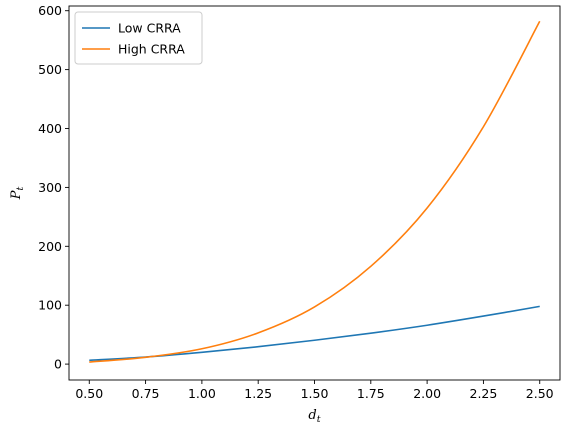 The image size is (574, 436). I want to click on x-tick-label: 0.75, so click(146, 393).